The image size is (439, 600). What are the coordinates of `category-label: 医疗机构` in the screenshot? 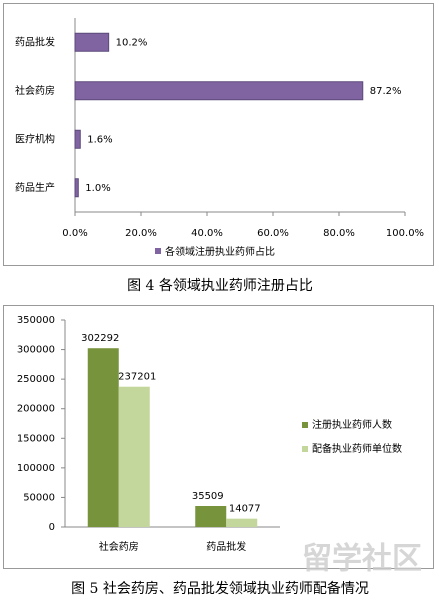 It's located at (35, 138).